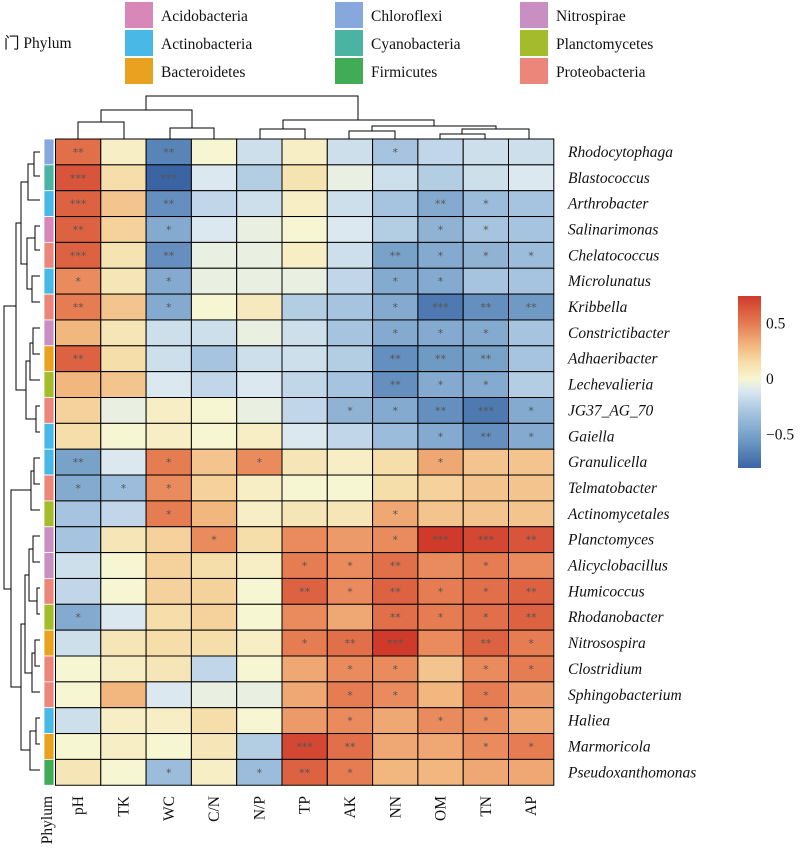 The image size is (800, 853). I want to click on column-label-ap: AP, so click(531, 806).